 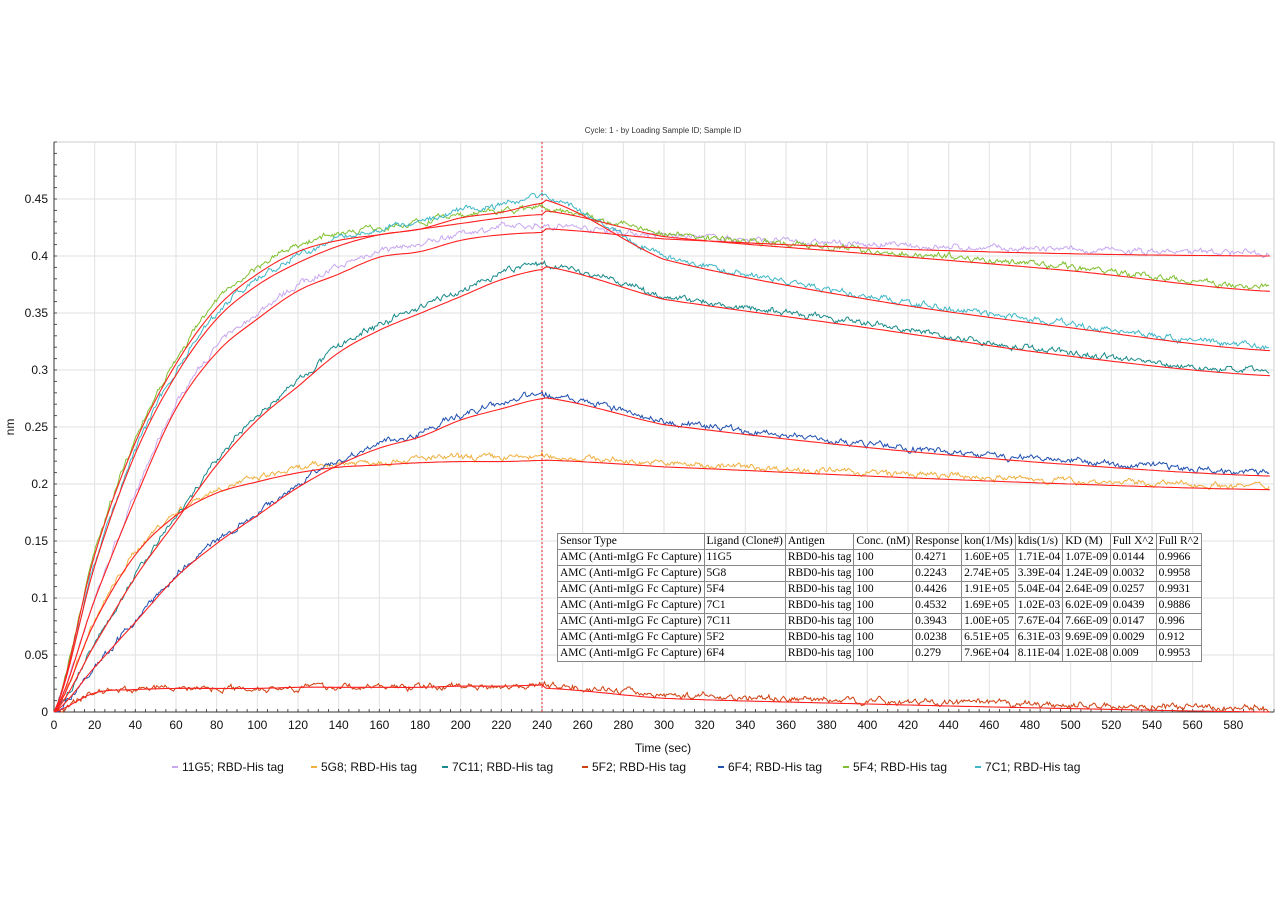 I want to click on table-cell: 0.0144, so click(x=1133, y=557).